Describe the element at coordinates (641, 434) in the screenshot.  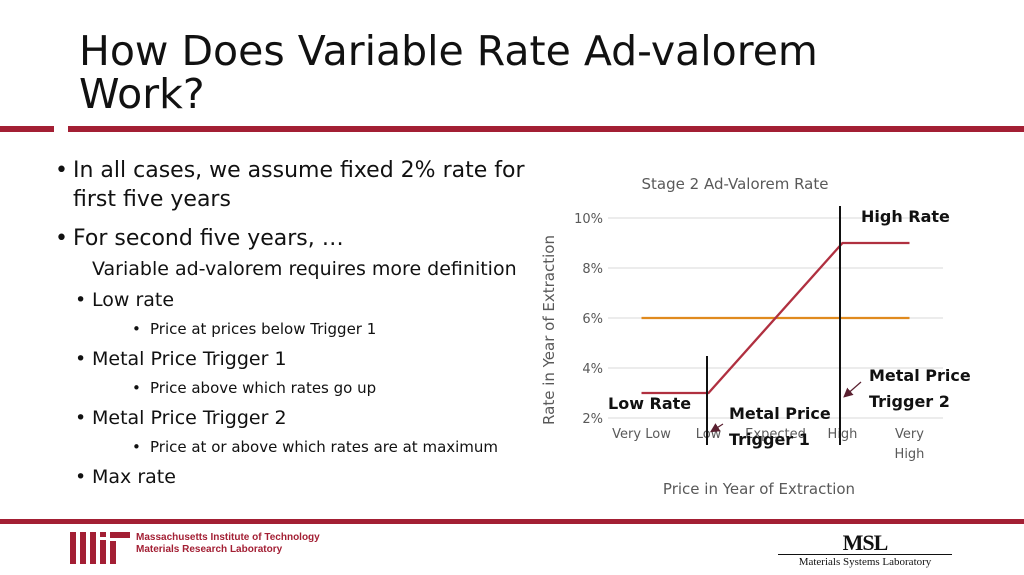
I see `x-tick-label: Very Low` at that location.